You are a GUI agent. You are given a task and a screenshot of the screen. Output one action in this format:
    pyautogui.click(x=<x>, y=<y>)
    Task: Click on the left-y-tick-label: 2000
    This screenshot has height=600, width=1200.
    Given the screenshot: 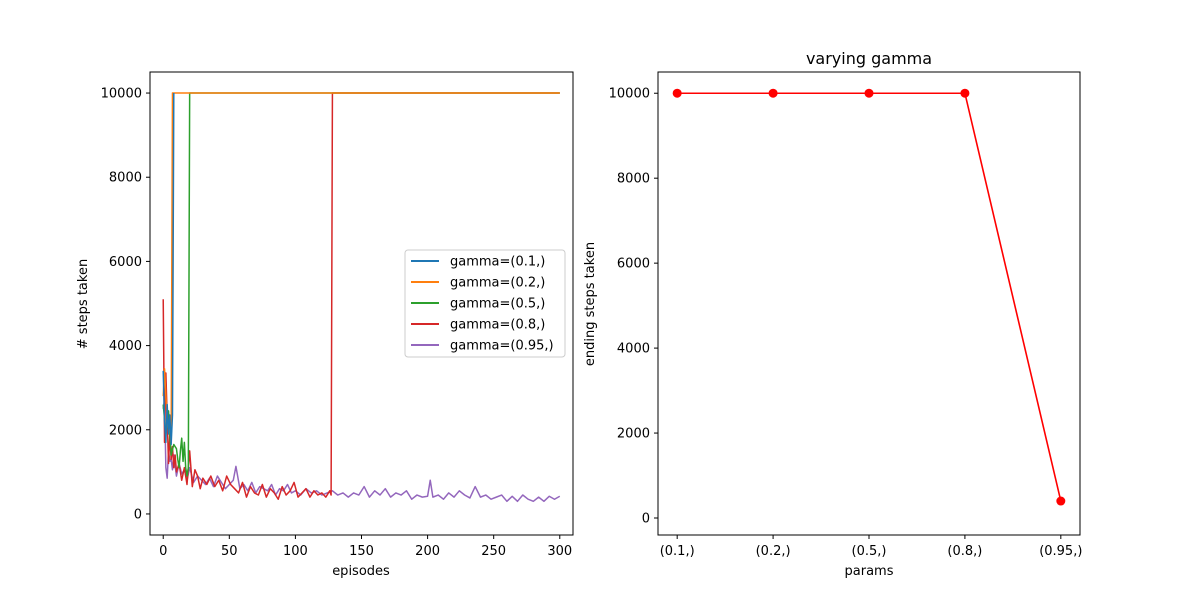 What is the action you would take?
    pyautogui.click(x=125, y=430)
    